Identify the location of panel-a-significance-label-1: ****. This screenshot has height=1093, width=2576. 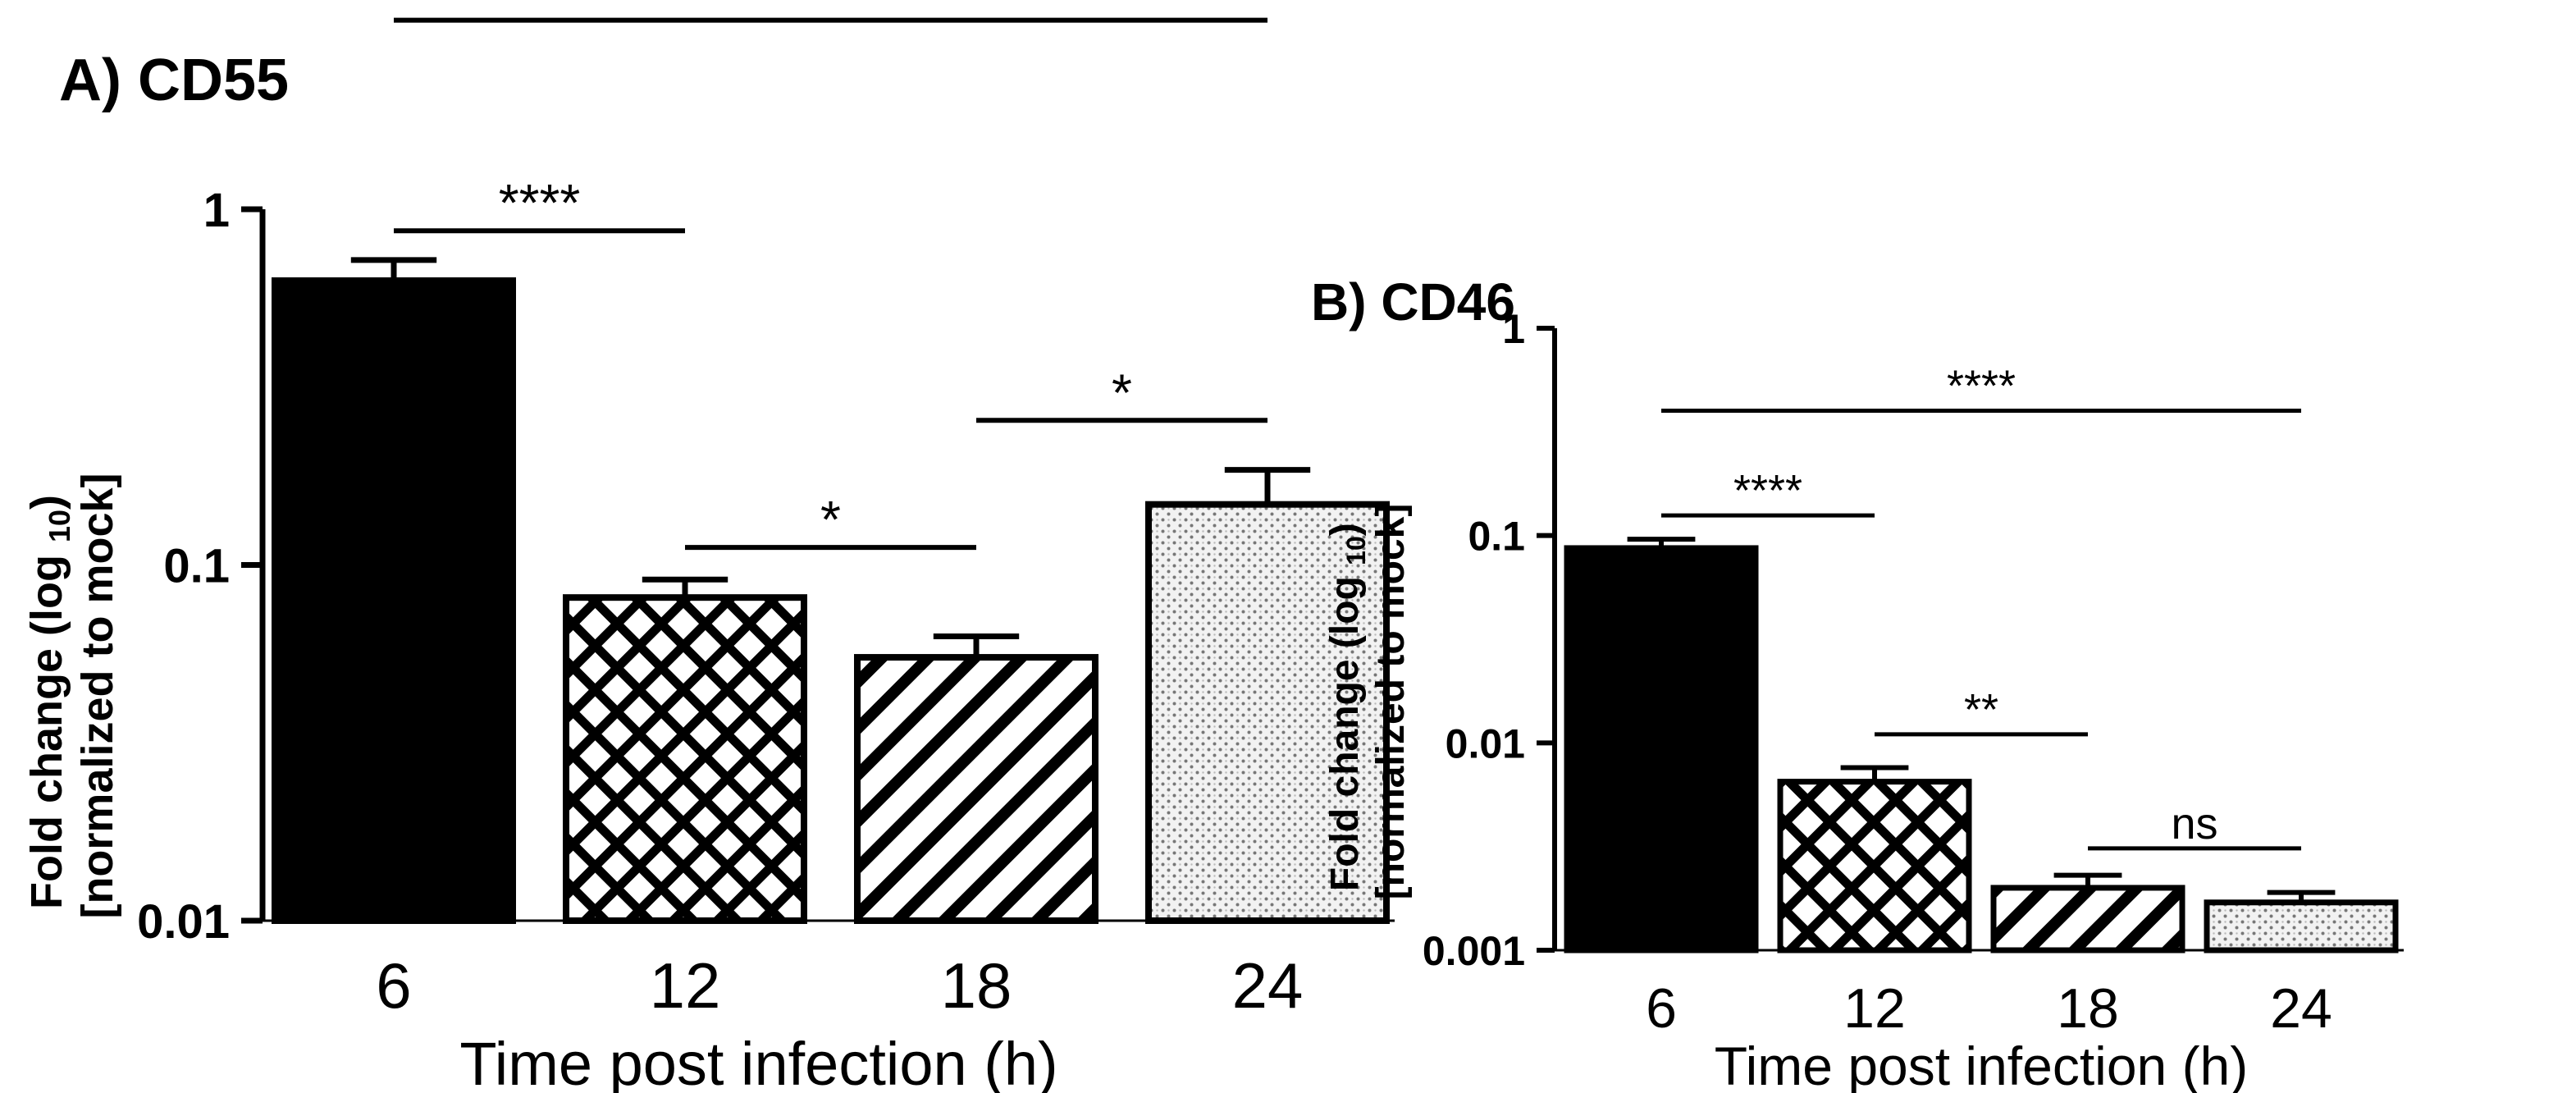
(540, 202).